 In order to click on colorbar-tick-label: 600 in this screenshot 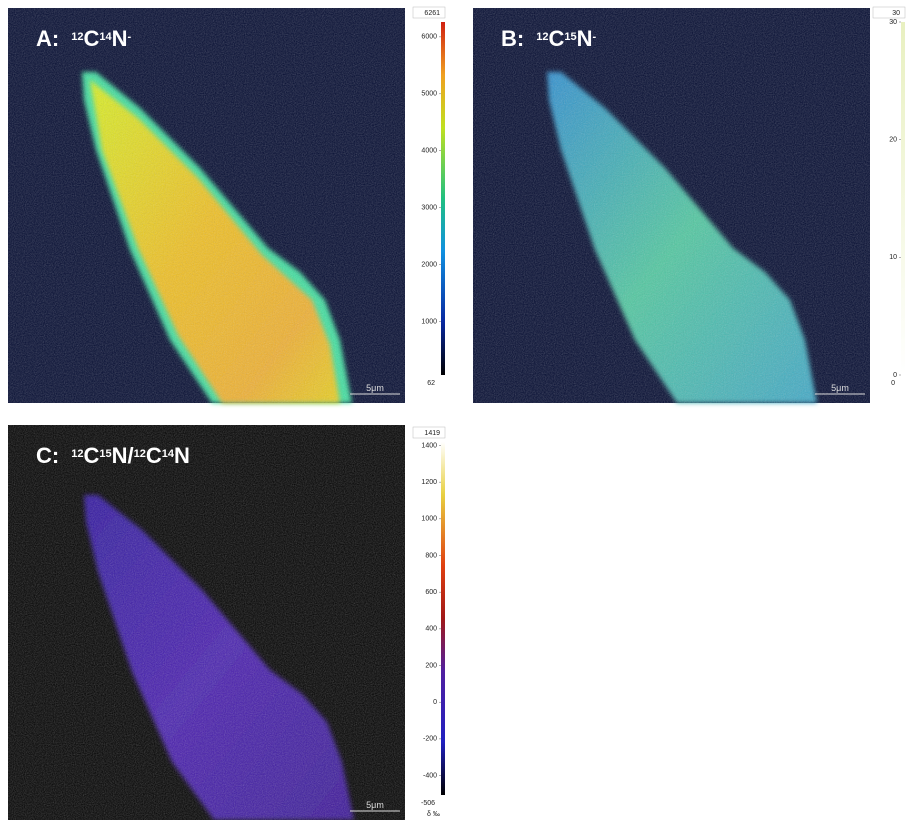, I will do `click(431, 592)`.